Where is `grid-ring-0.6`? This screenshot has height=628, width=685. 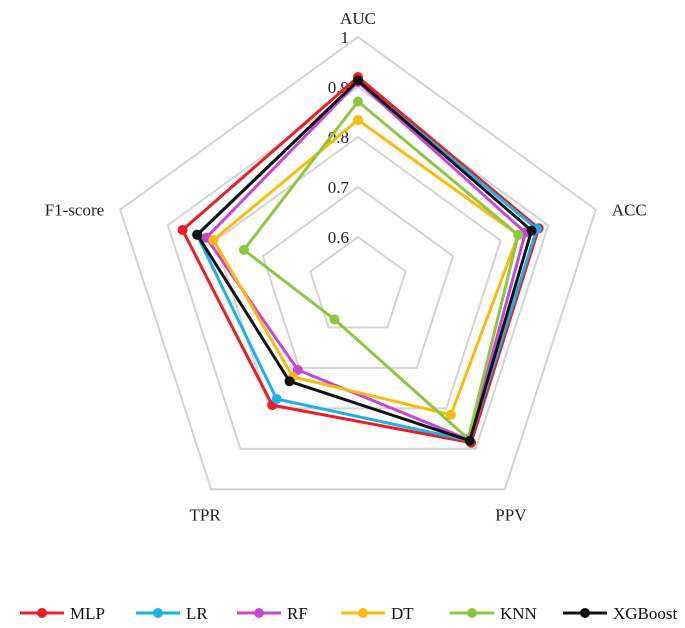
grid-ring-0.6 is located at coordinates (358, 282).